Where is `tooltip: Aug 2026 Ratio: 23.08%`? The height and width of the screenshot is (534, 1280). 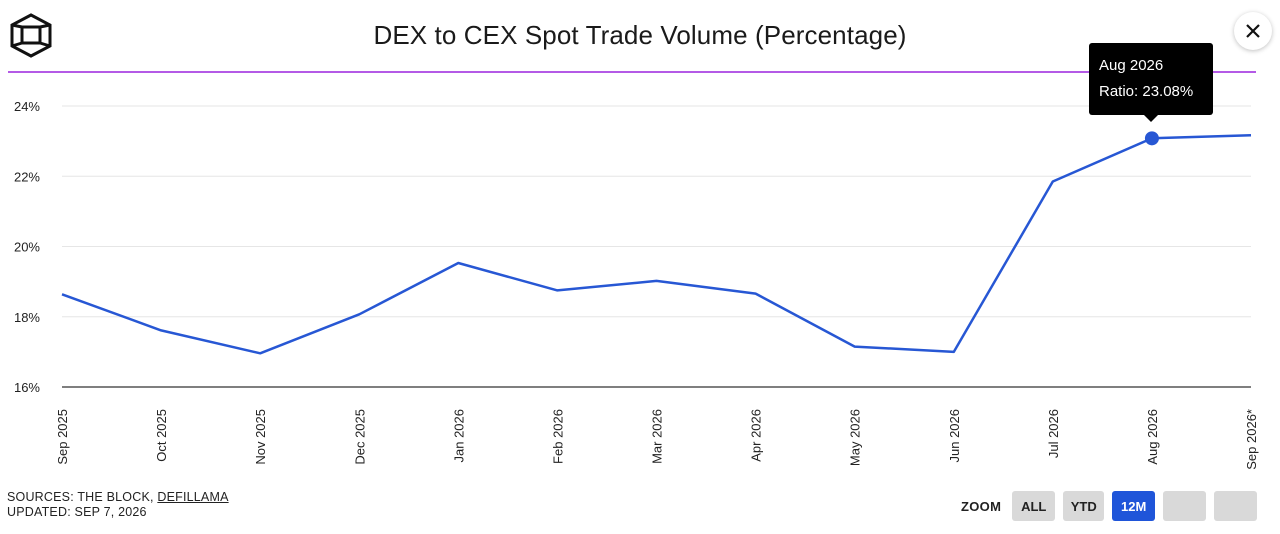
tooltip: Aug 2026 Ratio: 23.08% is located at coordinates (1151, 79).